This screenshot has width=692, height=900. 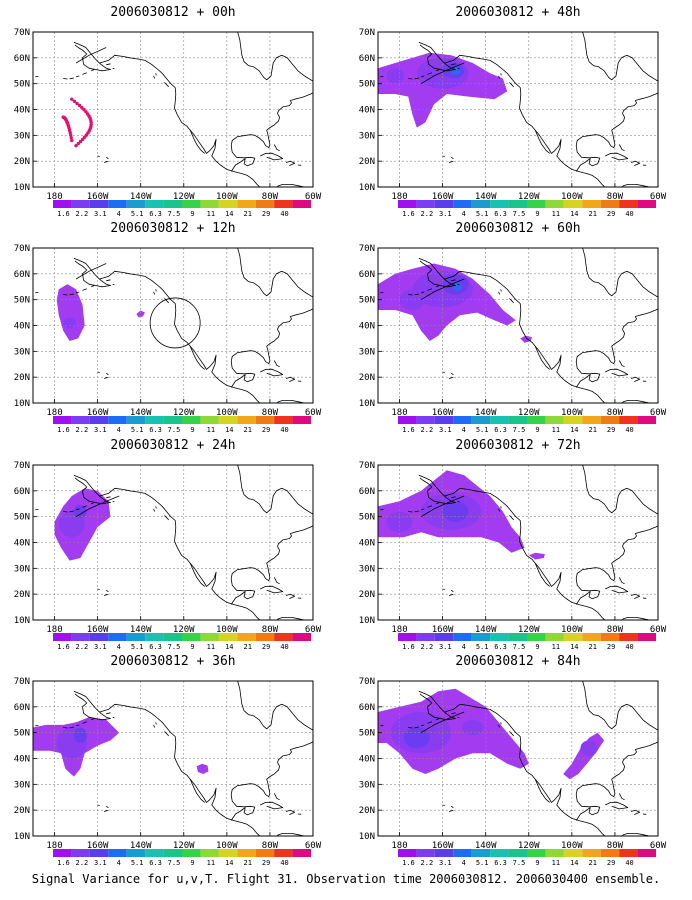 What do you see at coordinates (629, 863) in the screenshot?
I see `colorbar-label: 40` at bounding box center [629, 863].